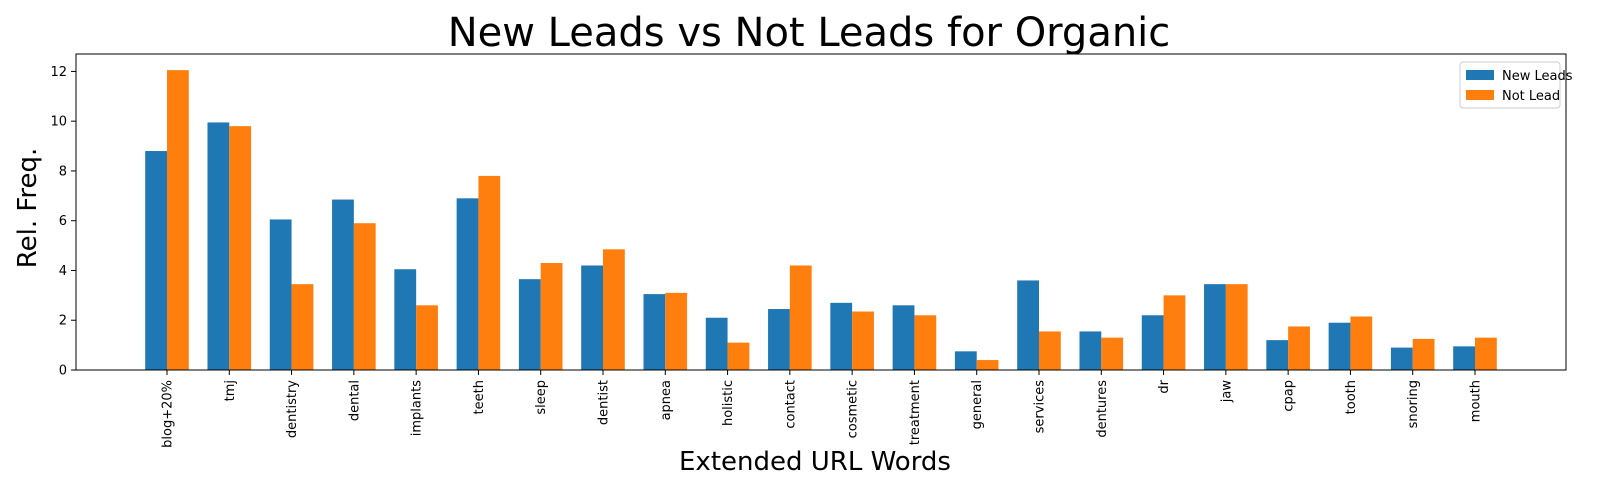  I want to click on y-tick-label: 8, so click(63, 171).